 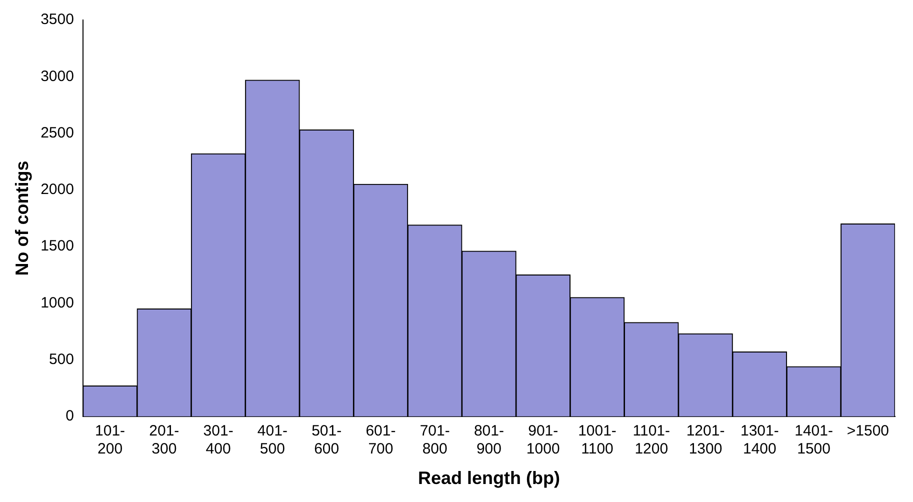 What do you see at coordinates (22, 218) in the screenshot?
I see `y-axis-title: No of contigs` at bounding box center [22, 218].